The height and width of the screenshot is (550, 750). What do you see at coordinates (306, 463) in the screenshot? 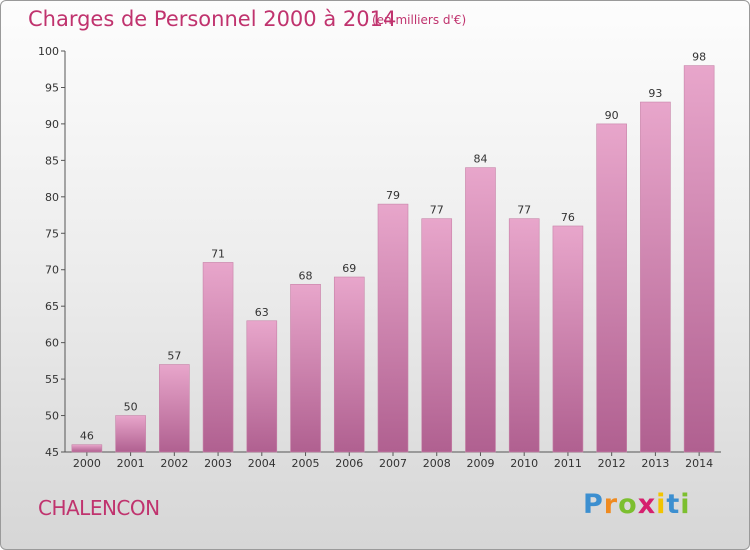
I see `x-tick-label: 2005` at bounding box center [306, 463].